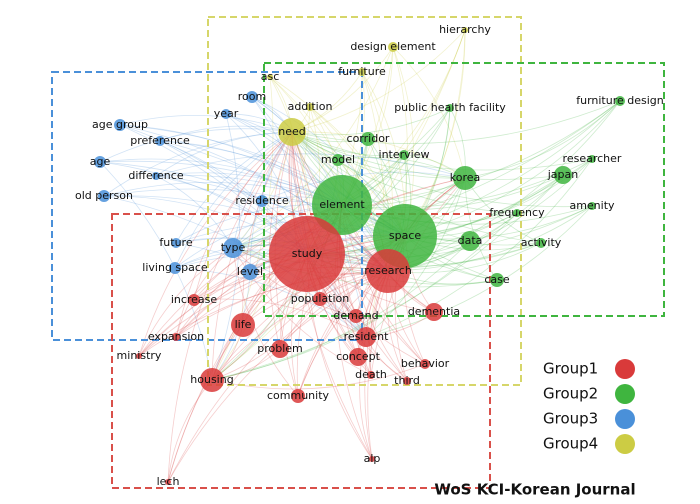  Describe the element at coordinates (358, 356) in the screenshot. I see `node-label: concept` at that location.